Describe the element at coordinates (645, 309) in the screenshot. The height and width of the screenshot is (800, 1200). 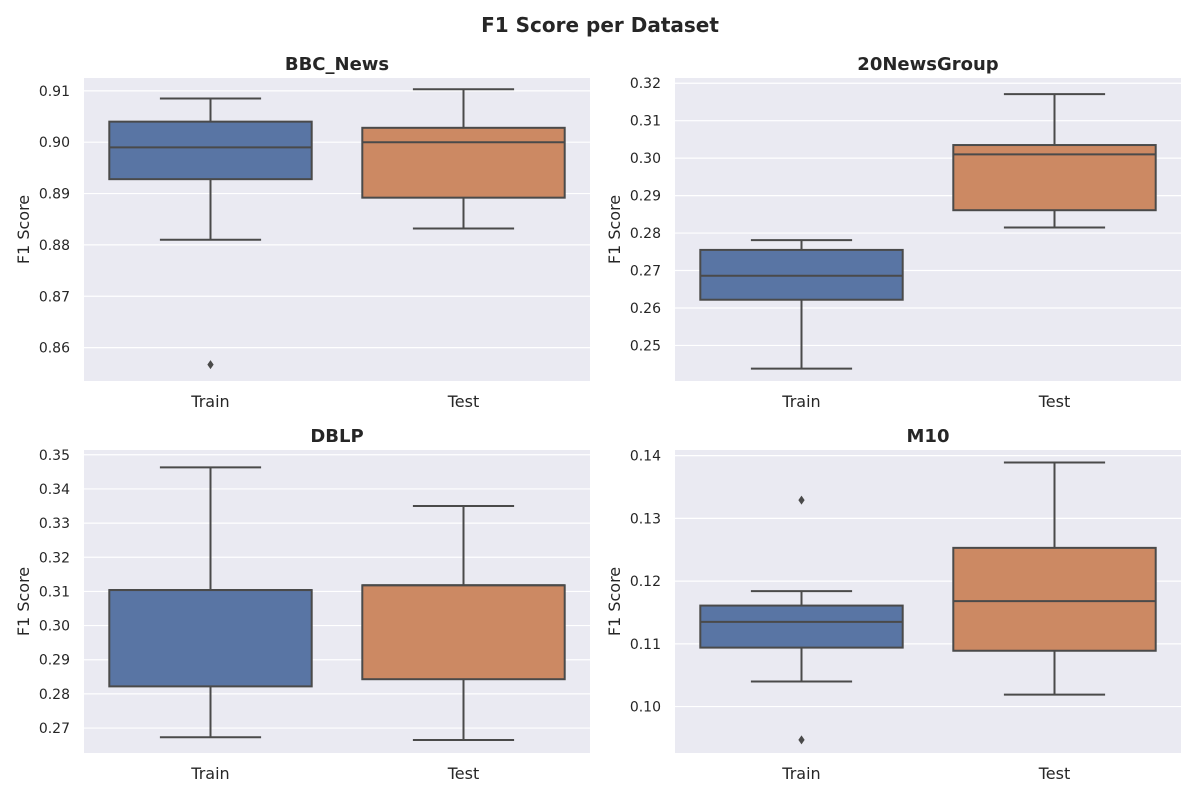
I see `y-tick-label: 0.26` at that location.